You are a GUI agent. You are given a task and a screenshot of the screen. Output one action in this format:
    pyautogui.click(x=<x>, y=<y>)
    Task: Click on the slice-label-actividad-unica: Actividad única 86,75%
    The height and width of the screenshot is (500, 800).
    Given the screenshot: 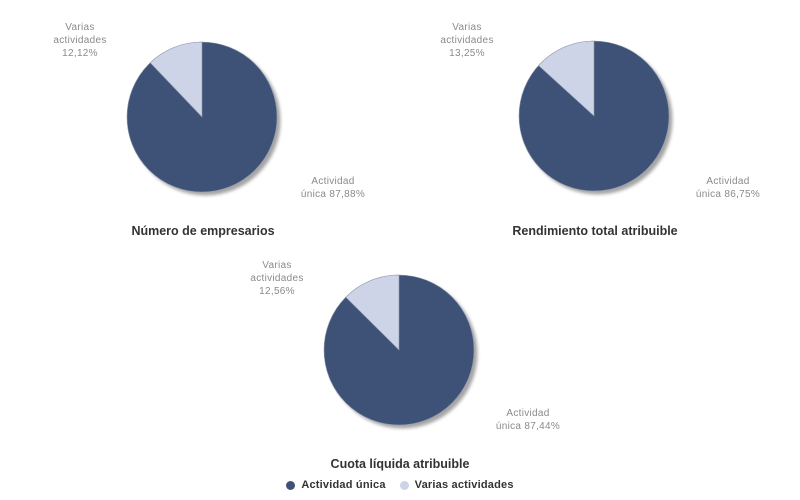 What is the action you would take?
    pyautogui.click(x=728, y=188)
    